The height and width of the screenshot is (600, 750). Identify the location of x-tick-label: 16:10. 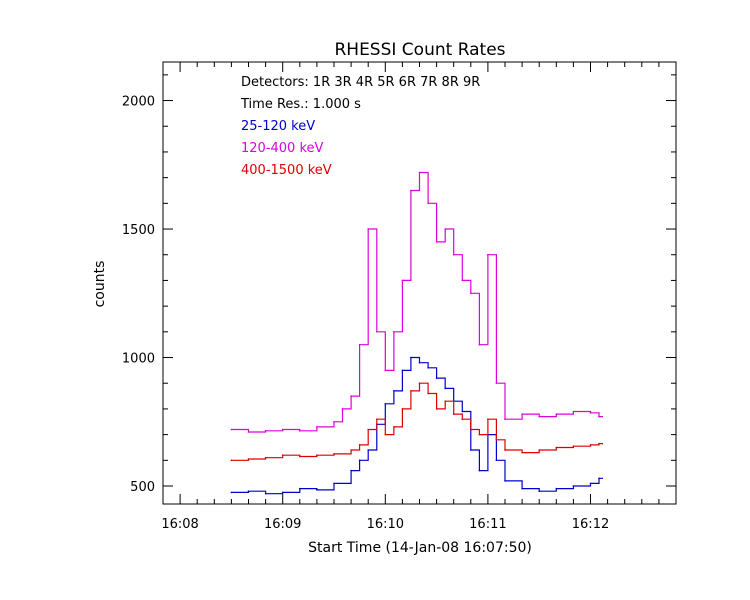
(385, 524).